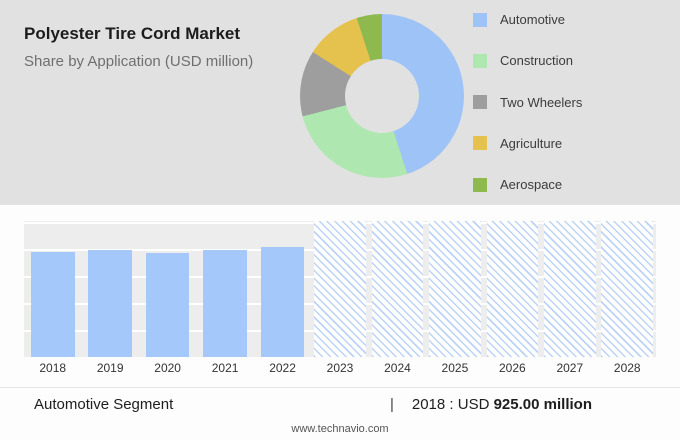 Image resolution: width=680 pixels, height=440 pixels. Describe the element at coordinates (132, 33) in the screenshot. I see `page-title: Polyester Tire Cord Market` at that location.